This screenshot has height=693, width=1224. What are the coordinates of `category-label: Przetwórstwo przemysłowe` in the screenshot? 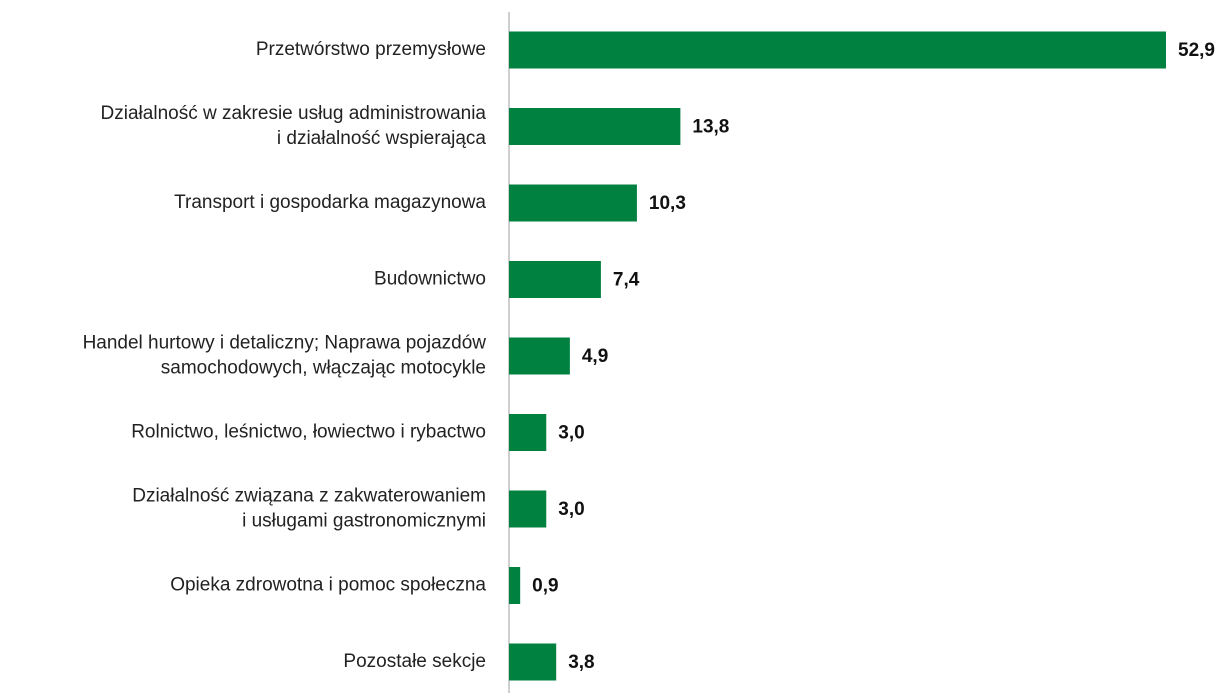 It's located at (371, 49).